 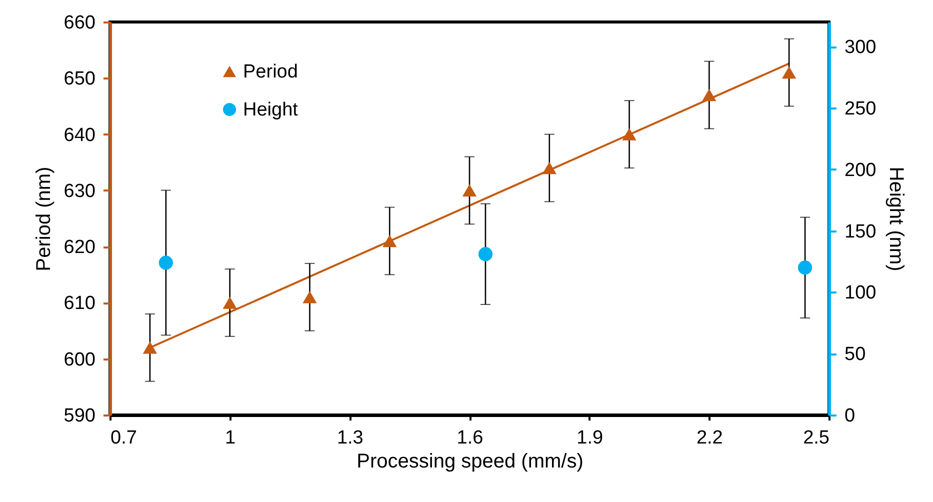 I want to click on x-tick-label: 1.3, so click(x=350, y=438).